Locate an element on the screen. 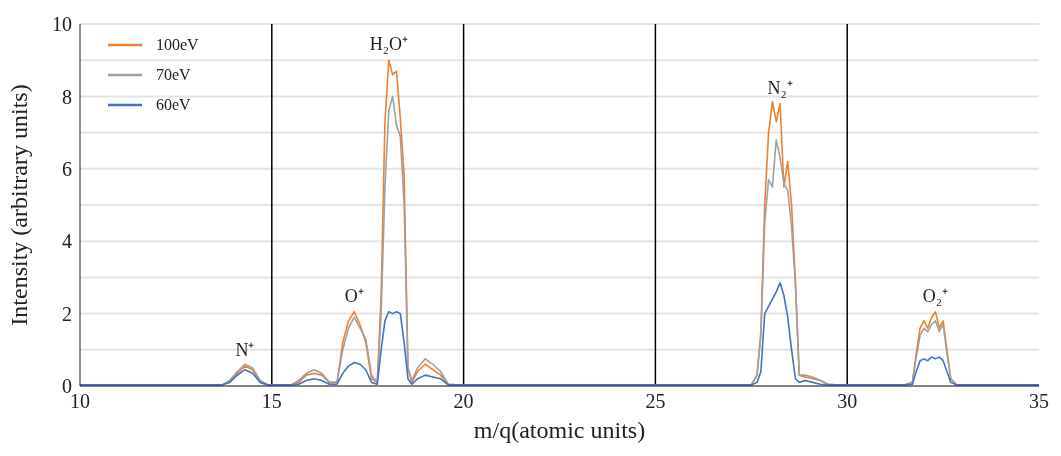 This screenshot has width=1061, height=456. y-tick-label: 8 is located at coordinates (67, 96).